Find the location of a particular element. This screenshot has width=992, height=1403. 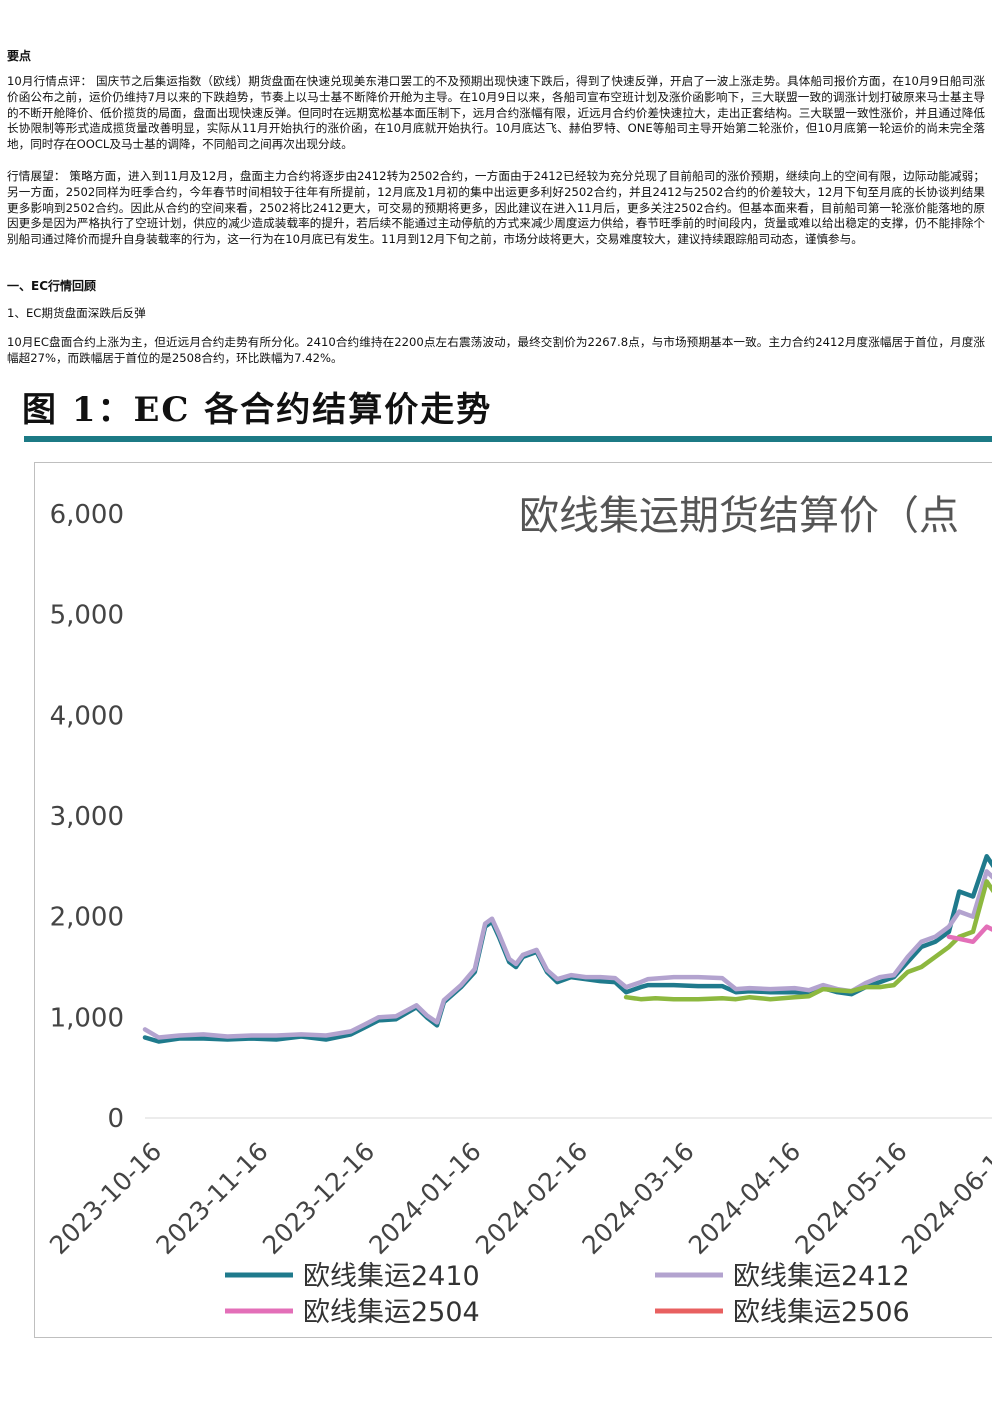

x-tick-label: 2024-02-16 is located at coordinates (531, 1198).